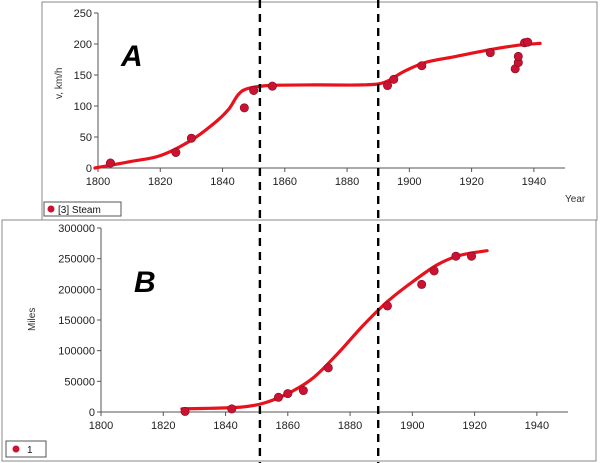  I want to click on panel-a-x-tick-label: 1900, so click(409, 182).